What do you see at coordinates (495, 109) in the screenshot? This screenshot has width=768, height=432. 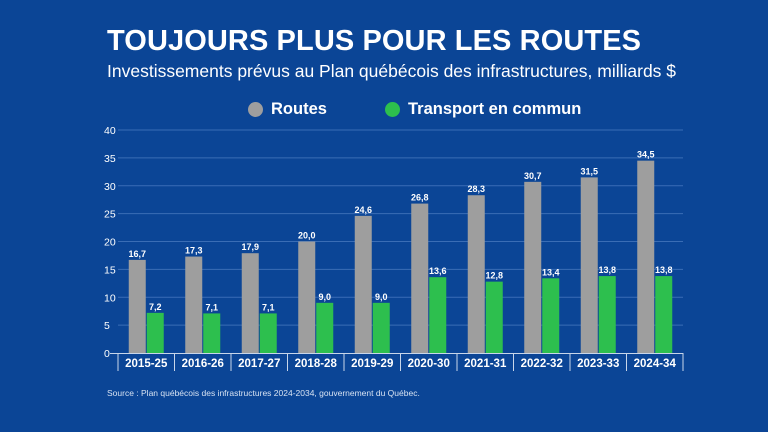 I see `legend-label-transport: Transport en commun` at bounding box center [495, 109].